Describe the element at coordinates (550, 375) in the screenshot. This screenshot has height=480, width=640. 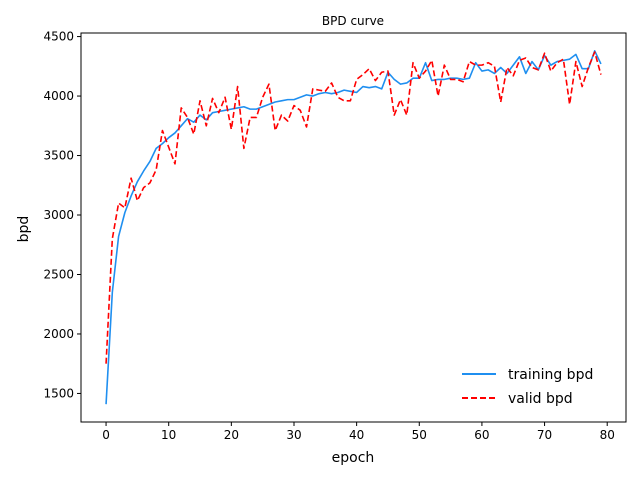
I see `legend-label-0: training bpd` at that location.